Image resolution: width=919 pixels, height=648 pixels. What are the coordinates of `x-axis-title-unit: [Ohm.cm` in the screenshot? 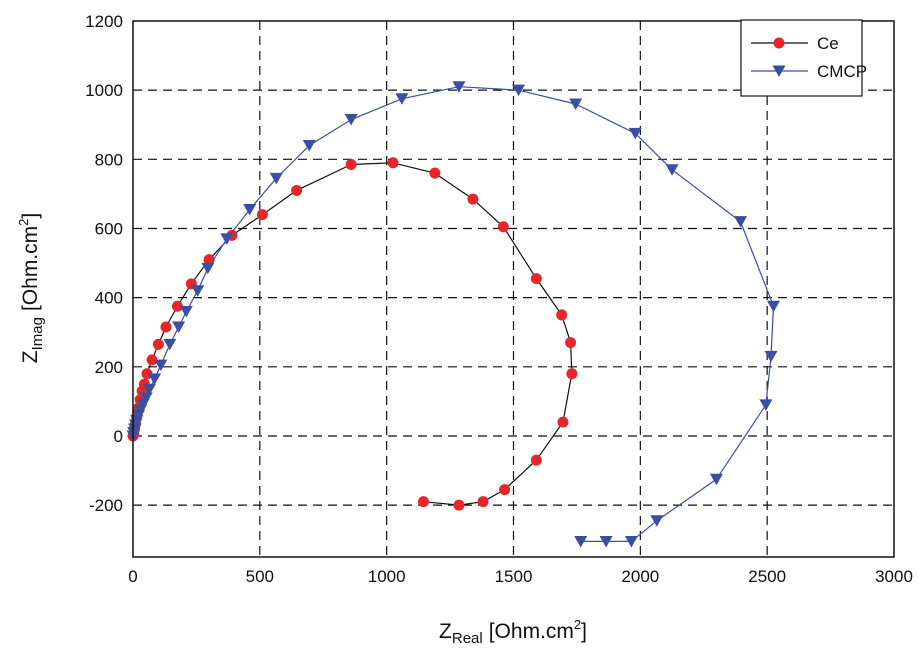 It's located at (531, 631).